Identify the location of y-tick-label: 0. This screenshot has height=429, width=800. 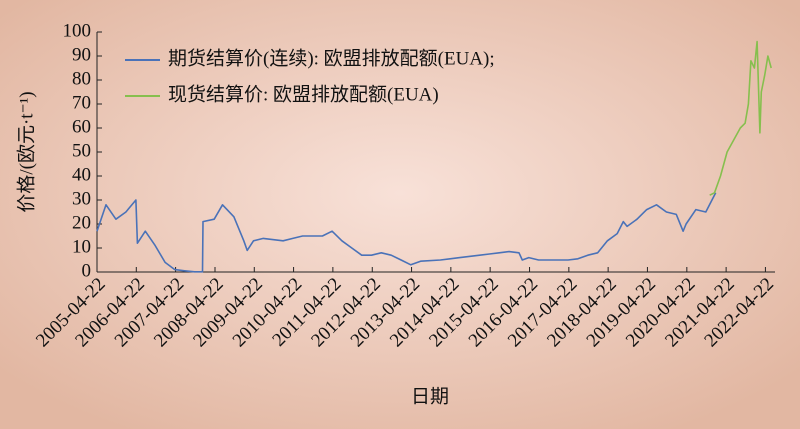
(87, 270).